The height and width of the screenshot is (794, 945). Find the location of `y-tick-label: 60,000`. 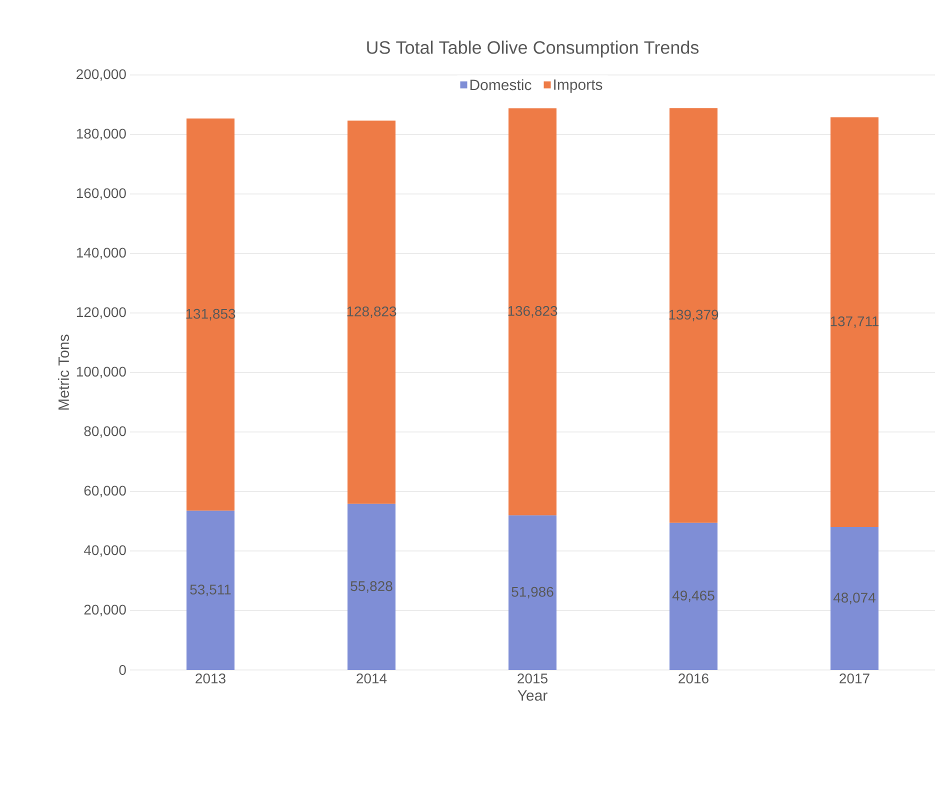

y-tick-label: 60,000 is located at coordinates (105, 492).